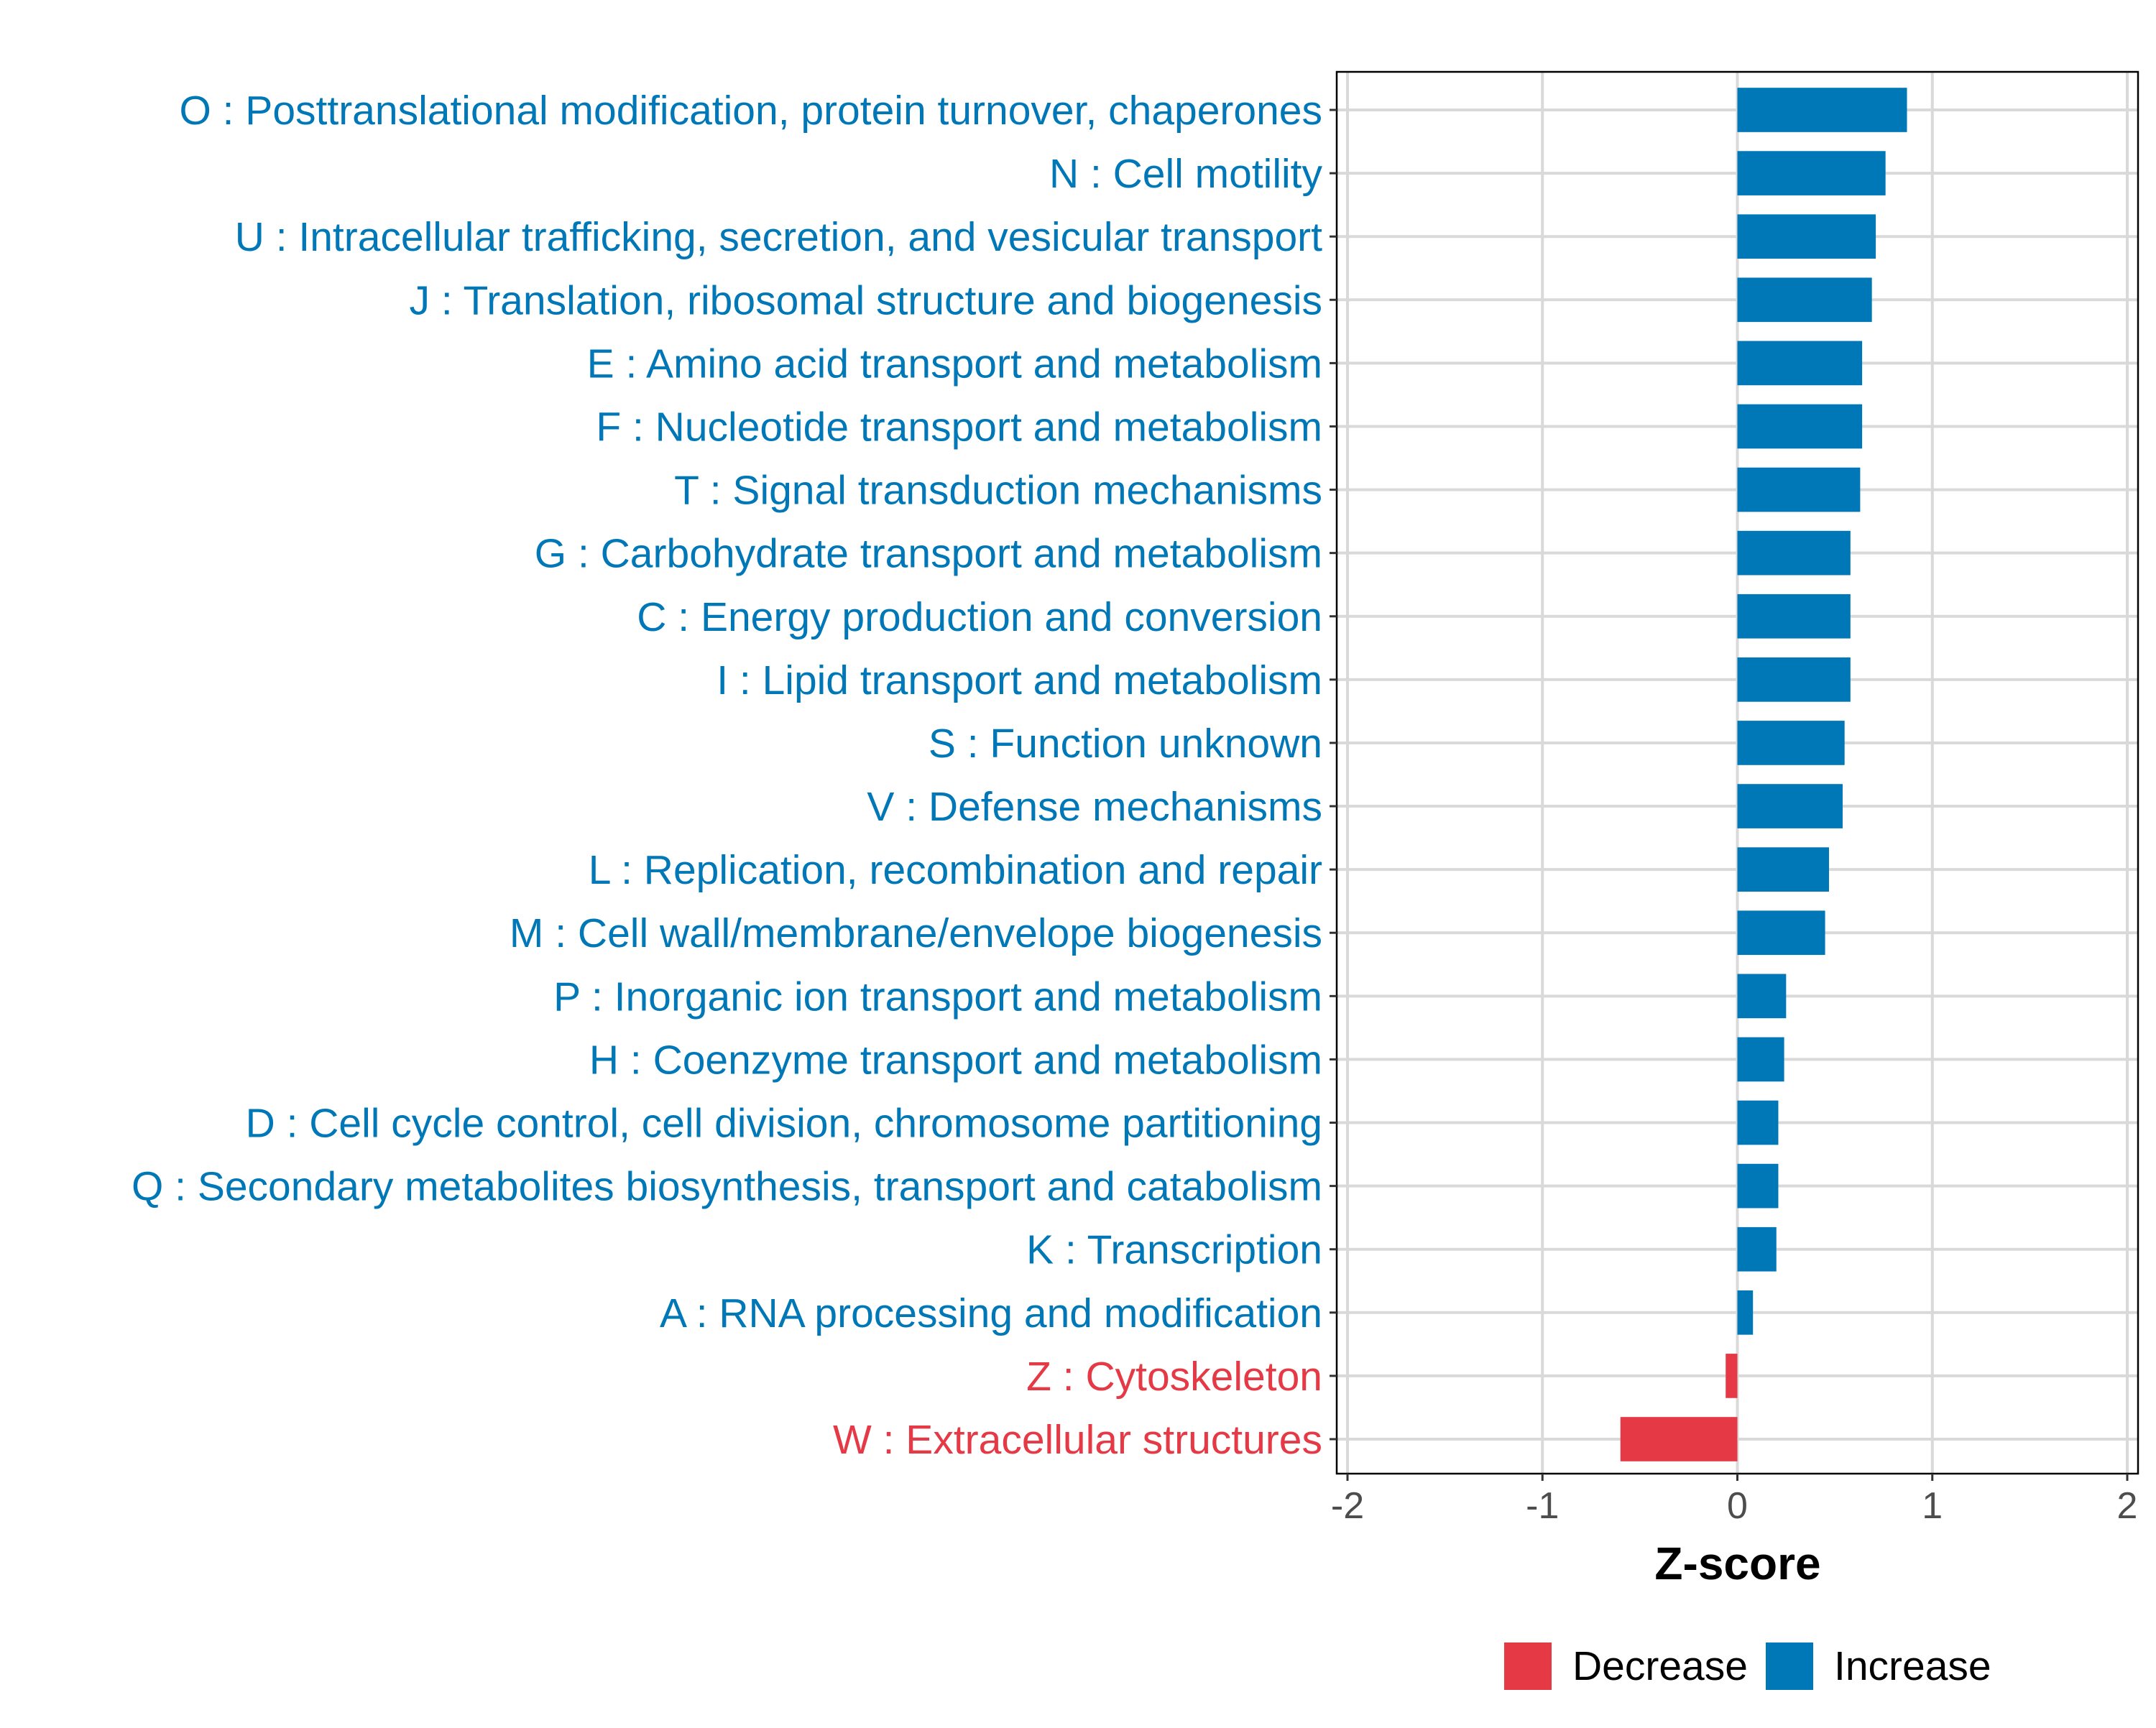  I want to click on legend-label: Decrease, so click(1660, 1666).